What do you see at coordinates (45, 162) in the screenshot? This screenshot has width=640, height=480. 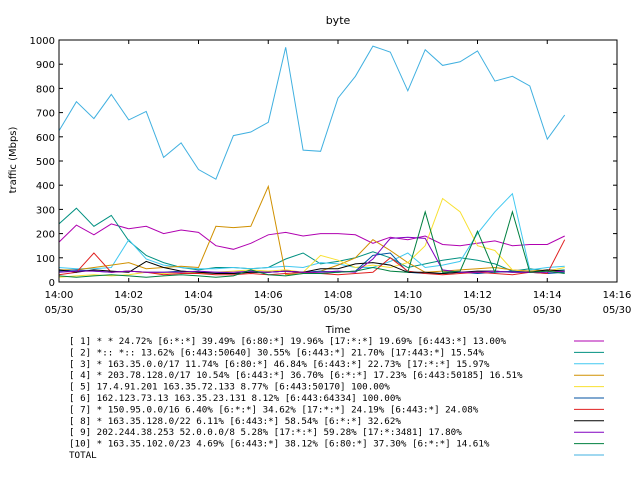 I see `y-tick-label: 500` at bounding box center [45, 162].